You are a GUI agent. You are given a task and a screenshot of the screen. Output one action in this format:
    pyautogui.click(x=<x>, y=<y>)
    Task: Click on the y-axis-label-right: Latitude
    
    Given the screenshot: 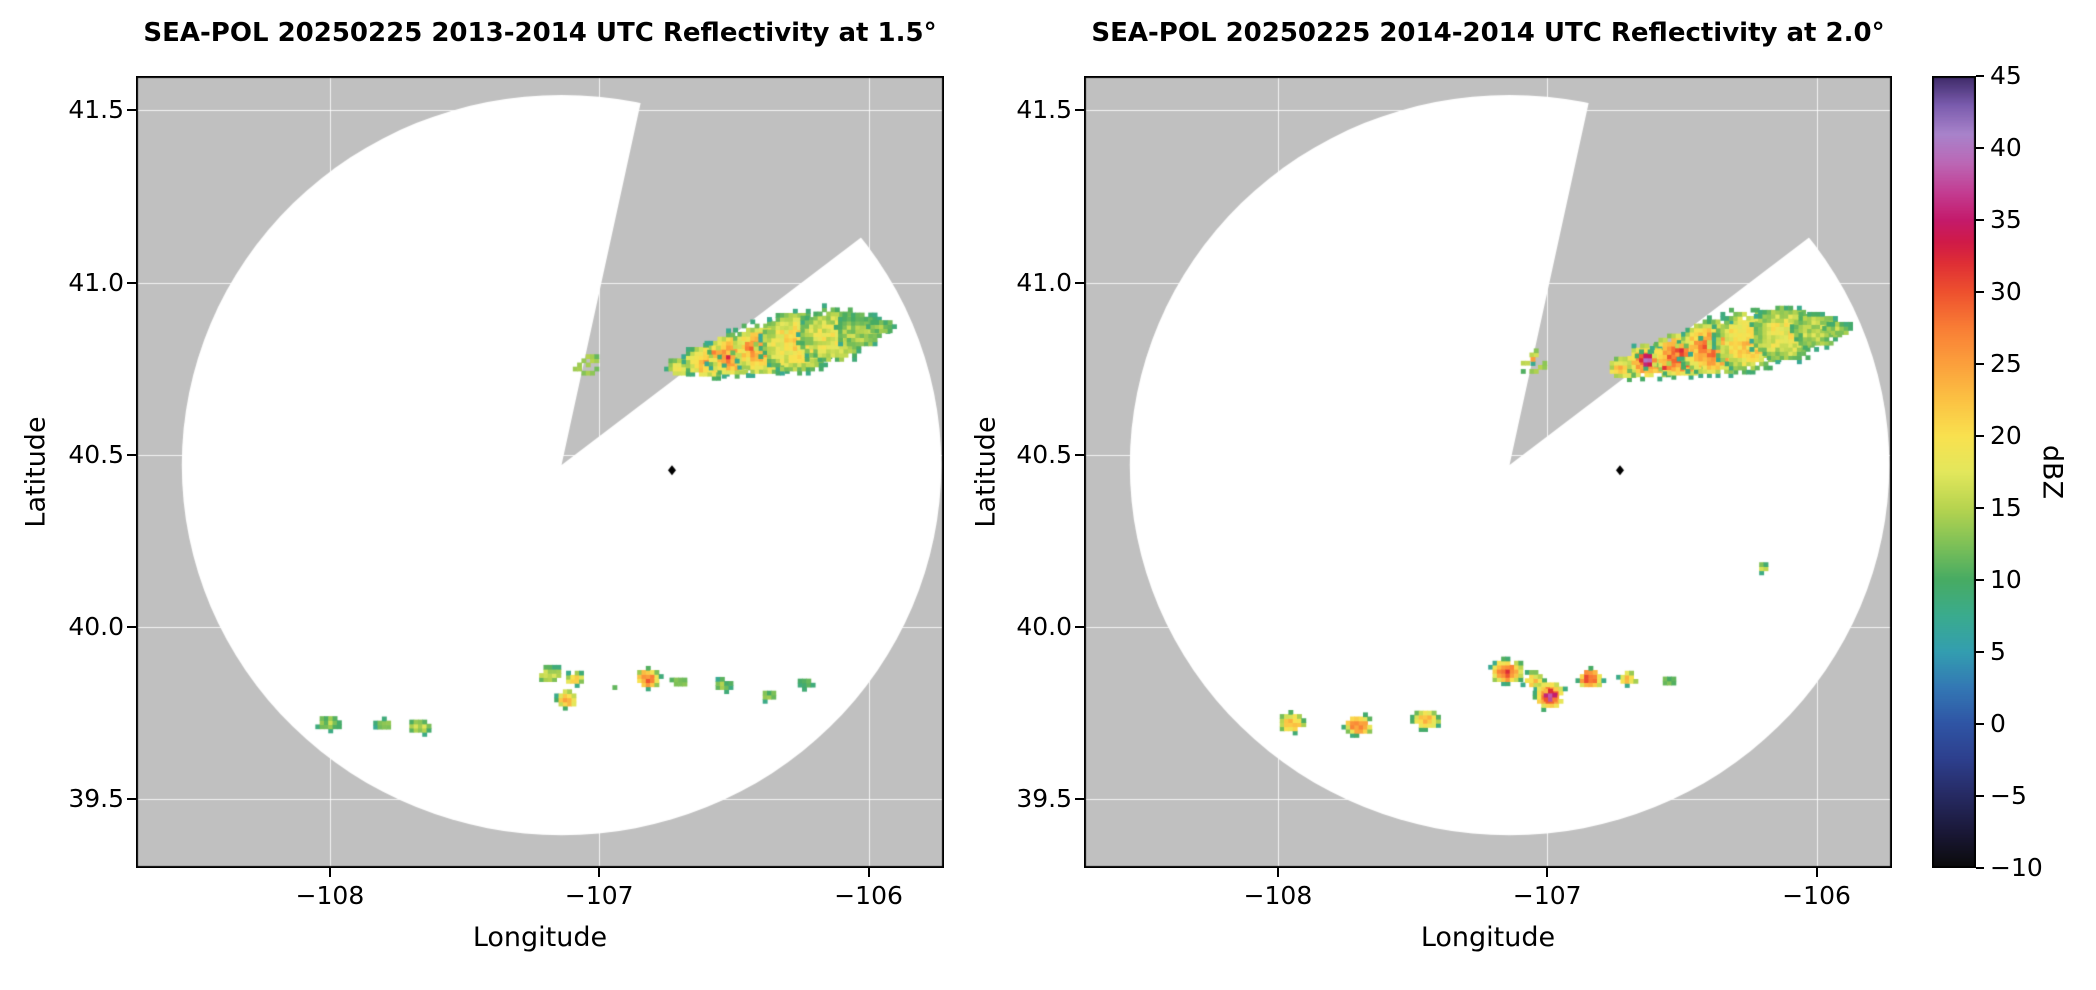 What is the action you would take?
    pyautogui.click(x=986, y=472)
    